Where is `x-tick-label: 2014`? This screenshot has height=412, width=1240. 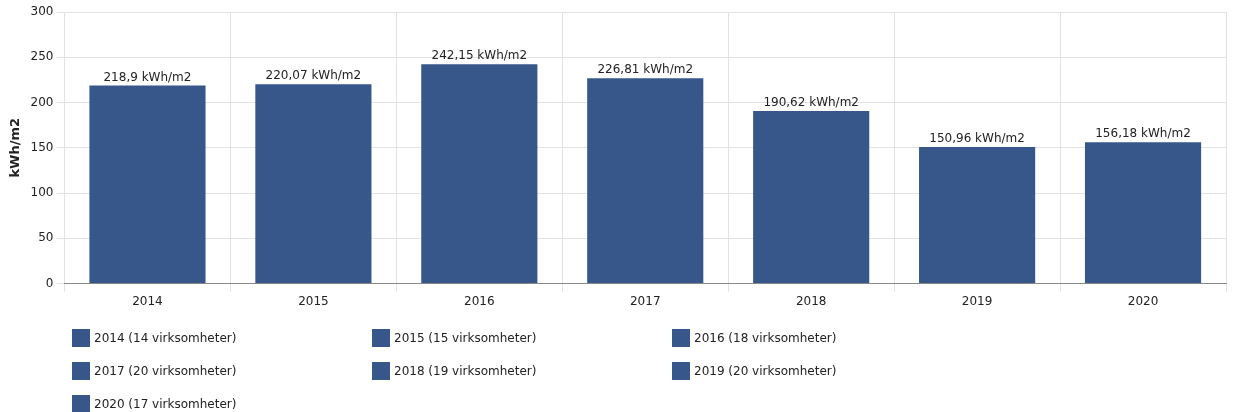 x-tick-label: 2014 is located at coordinates (147, 300).